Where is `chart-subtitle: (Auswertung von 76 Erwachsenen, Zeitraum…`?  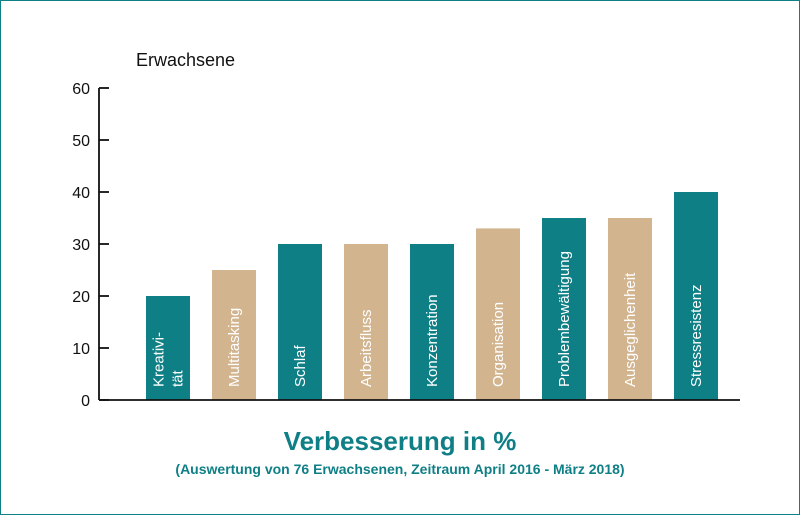
chart-subtitle: (Auswertung von 76 Erwachsenen, Zeitraum… is located at coordinates (399, 469).